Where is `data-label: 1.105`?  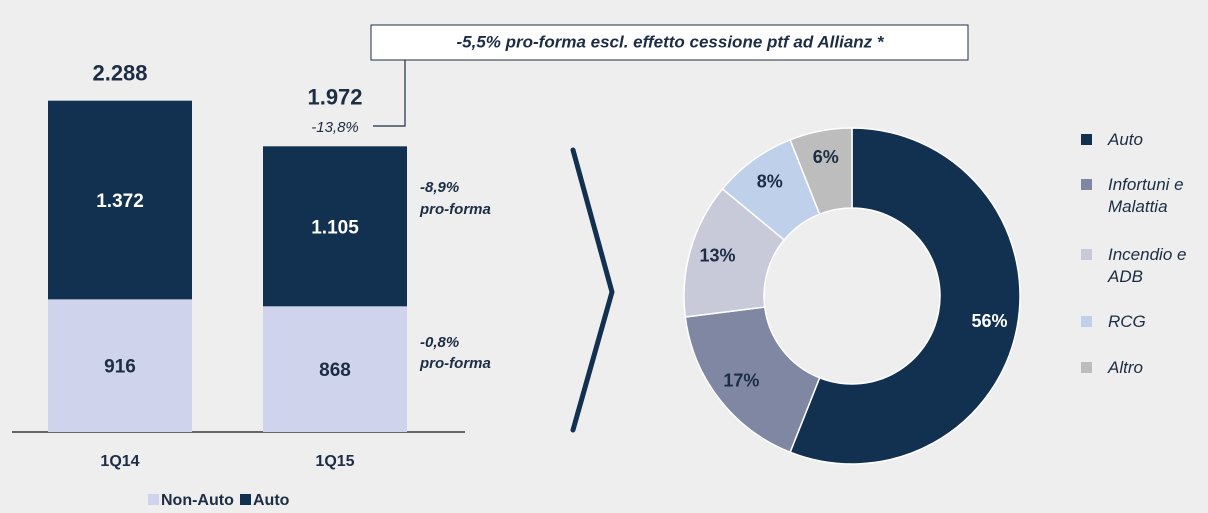
data-label: 1.105 is located at coordinates (335, 227).